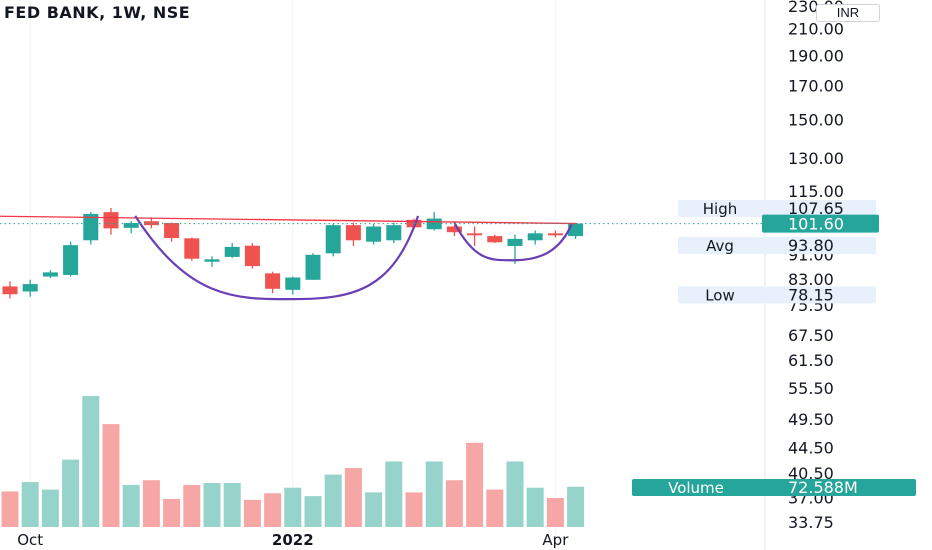  Describe the element at coordinates (811, 473) in the screenshot. I see `price-tick-label: 40.50` at that location.